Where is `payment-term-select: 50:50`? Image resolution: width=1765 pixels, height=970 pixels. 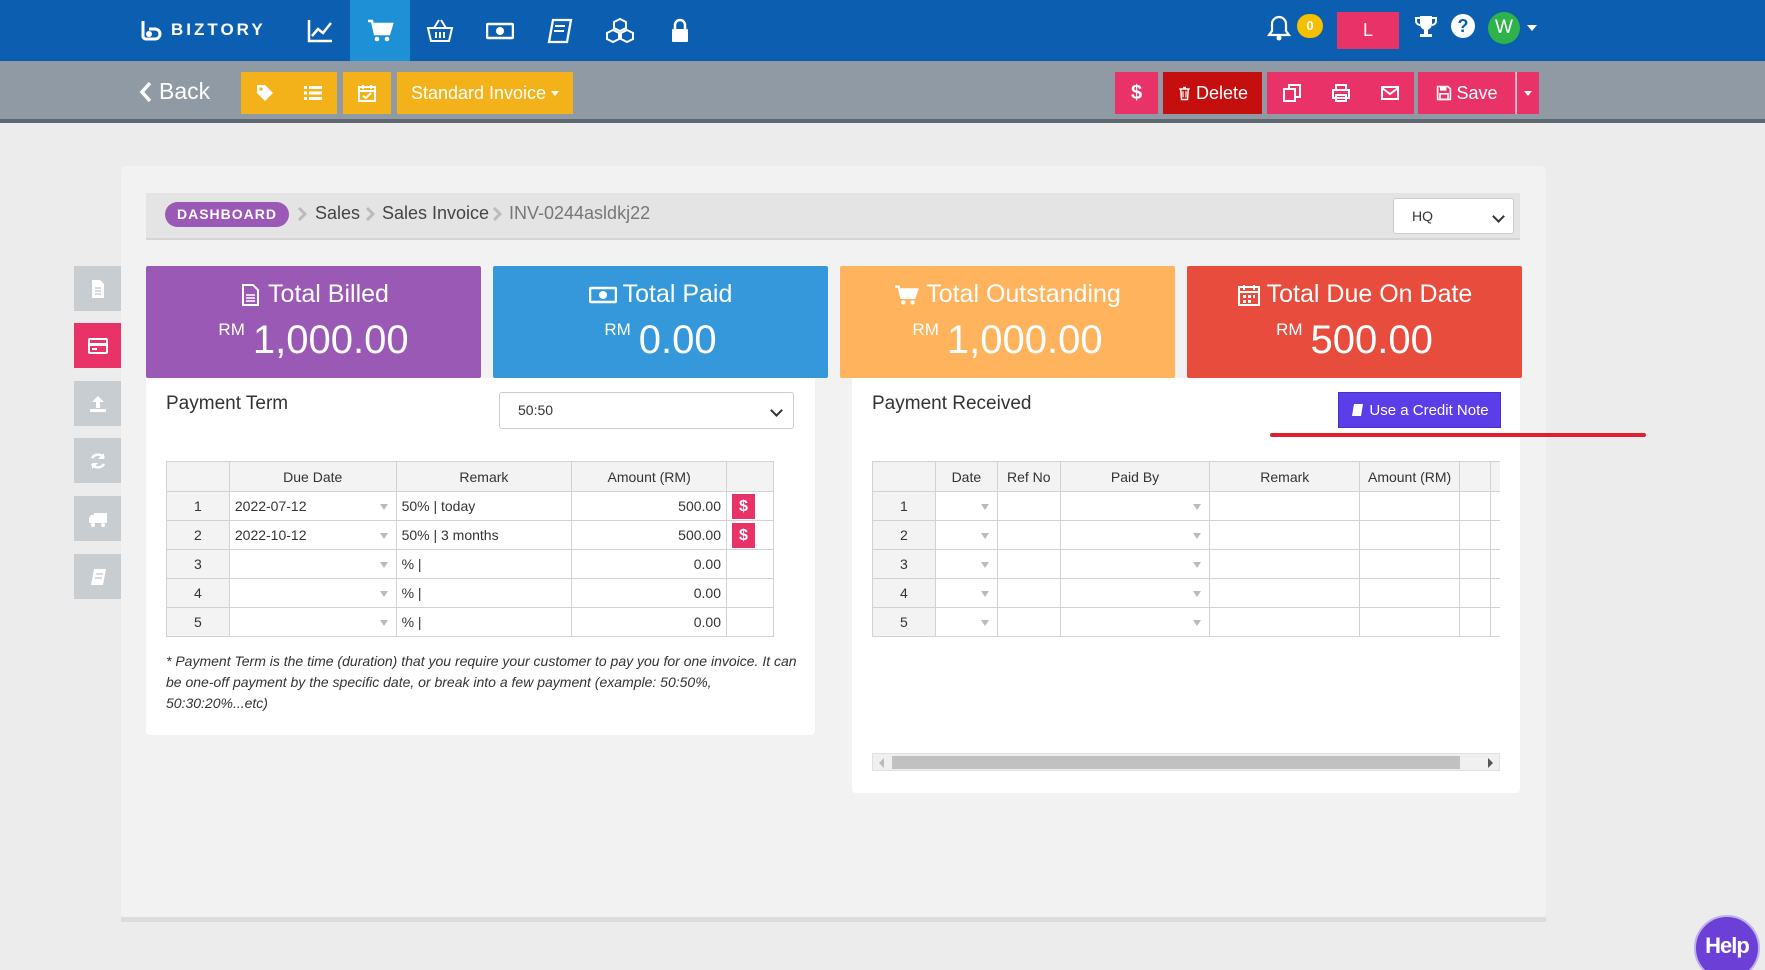 payment-term-select: 50:50 is located at coordinates (646, 410).